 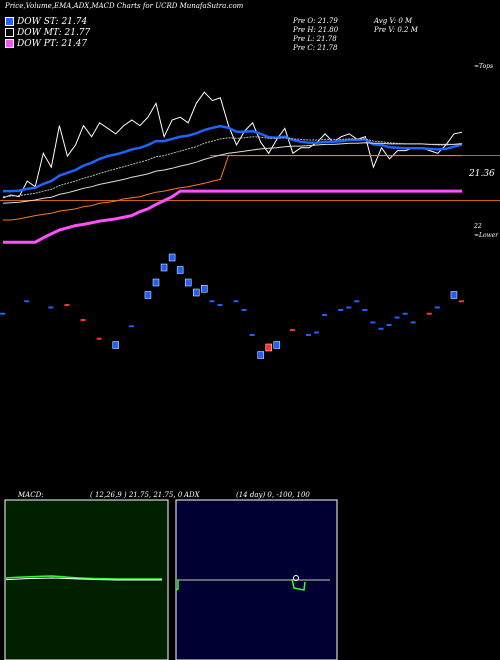 What do you see at coordinates (298, 584) in the screenshot?
I see `adx-dmi-plus` at bounding box center [298, 584].